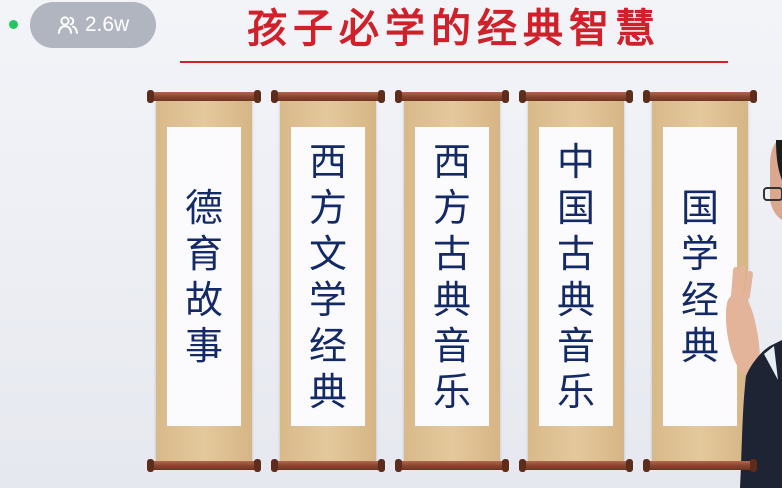  I want to click on scroll-label: 西方文学经典, so click(327, 276).